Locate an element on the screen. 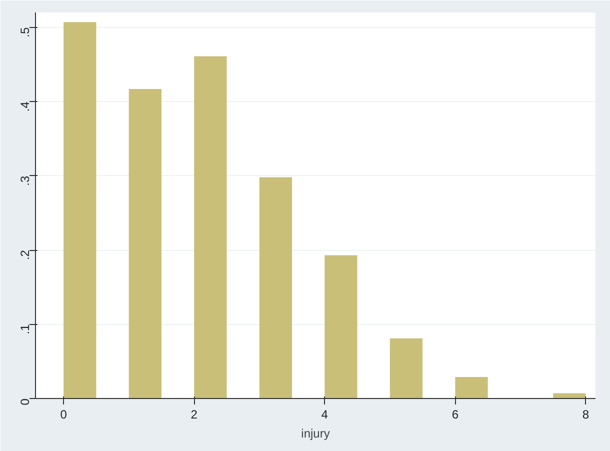 The image size is (610, 451). y-tick-label: .5 is located at coordinates (25, 32).